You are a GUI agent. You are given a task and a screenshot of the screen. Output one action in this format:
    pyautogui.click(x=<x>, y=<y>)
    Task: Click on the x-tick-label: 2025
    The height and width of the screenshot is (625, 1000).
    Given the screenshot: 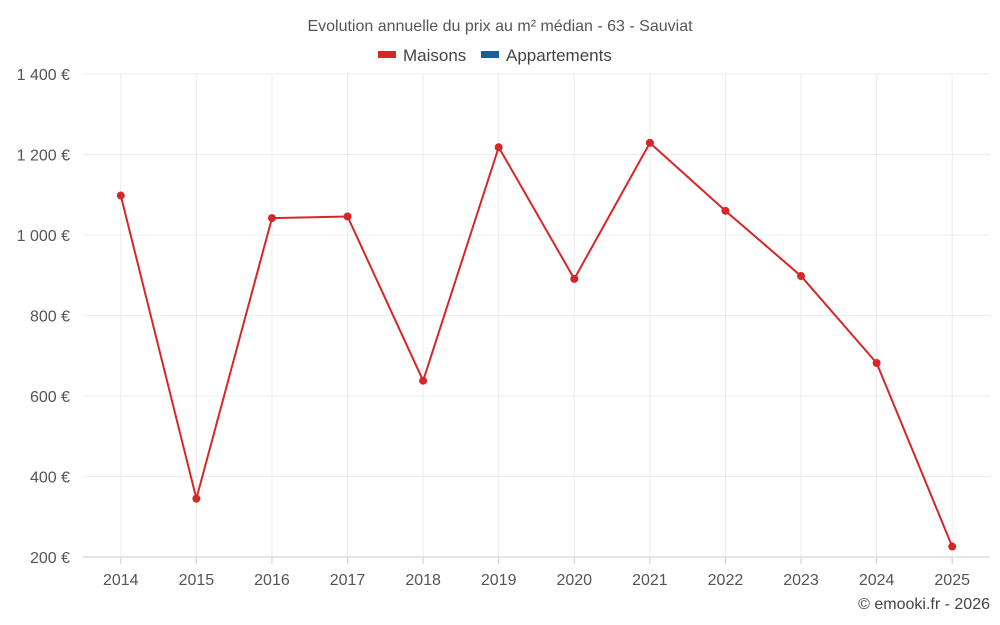 What is the action you would take?
    pyautogui.click(x=952, y=580)
    